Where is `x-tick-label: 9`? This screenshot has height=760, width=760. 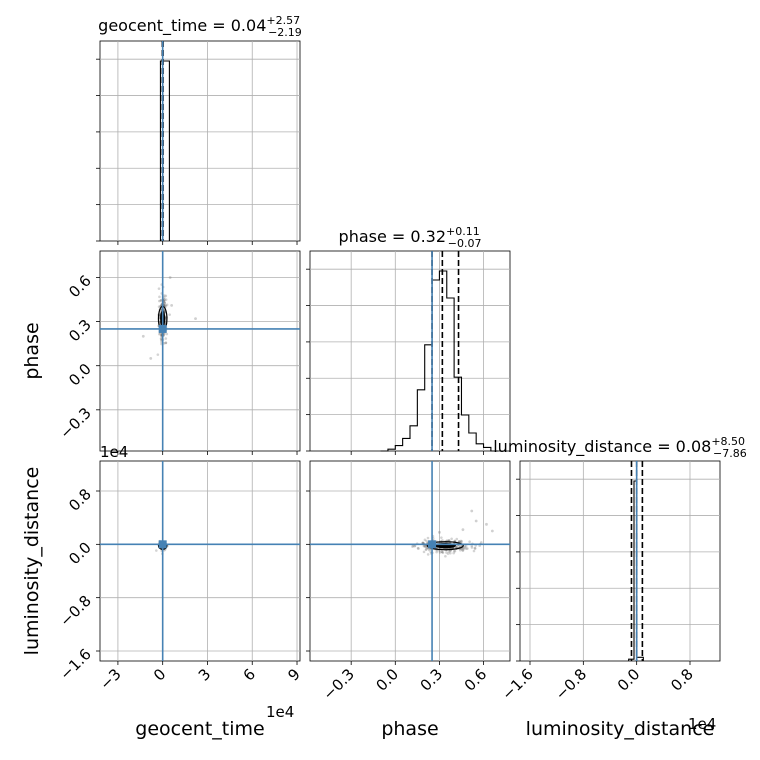
x-tick-label: 9 is located at coordinates (293, 674).